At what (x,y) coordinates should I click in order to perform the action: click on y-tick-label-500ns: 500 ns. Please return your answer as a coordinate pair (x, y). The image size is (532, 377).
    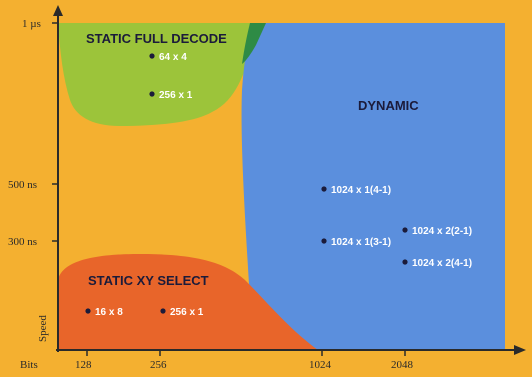
    Looking at the image, I should click on (22, 185).